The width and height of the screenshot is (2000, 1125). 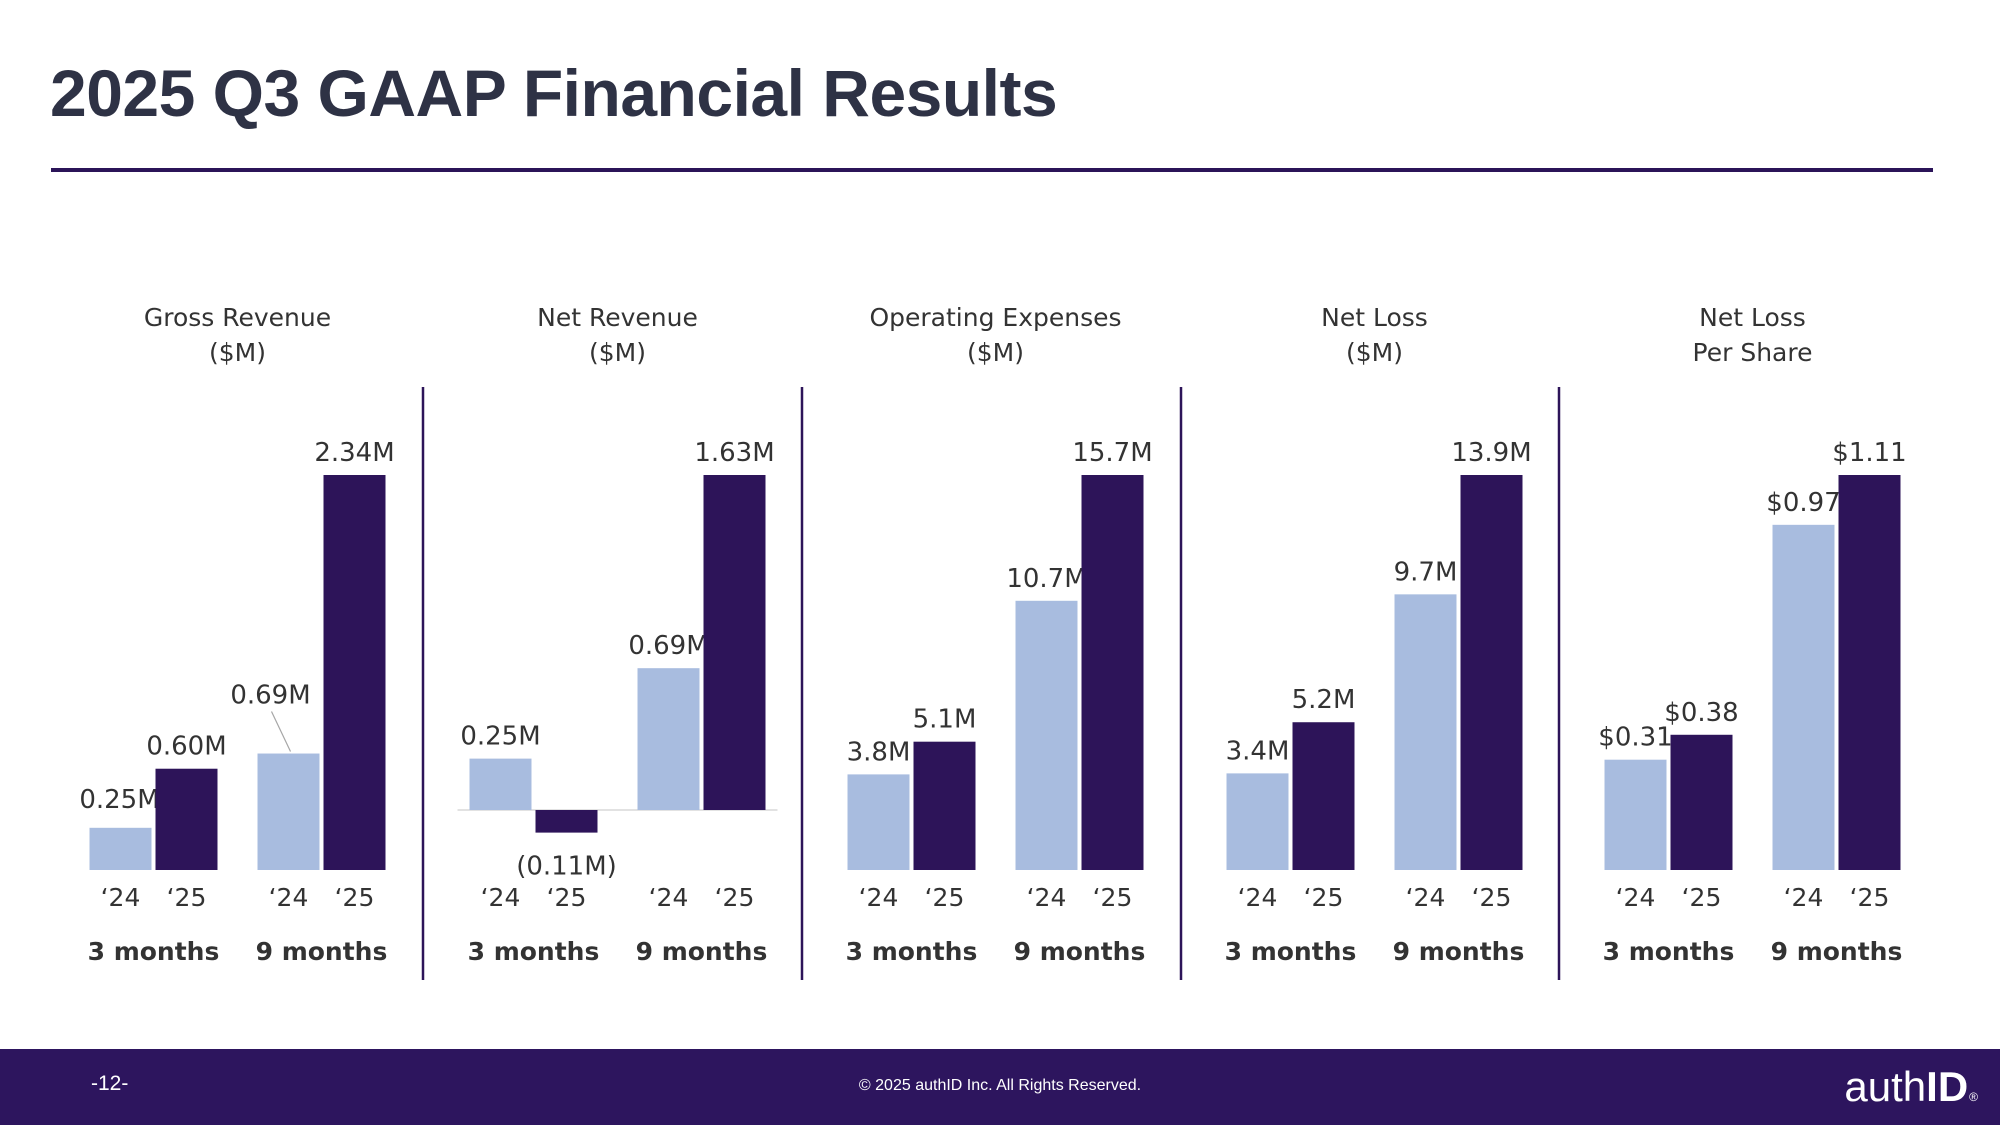 What do you see at coordinates (879, 752) in the screenshot?
I see `data-label: 3.8M` at bounding box center [879, 752].